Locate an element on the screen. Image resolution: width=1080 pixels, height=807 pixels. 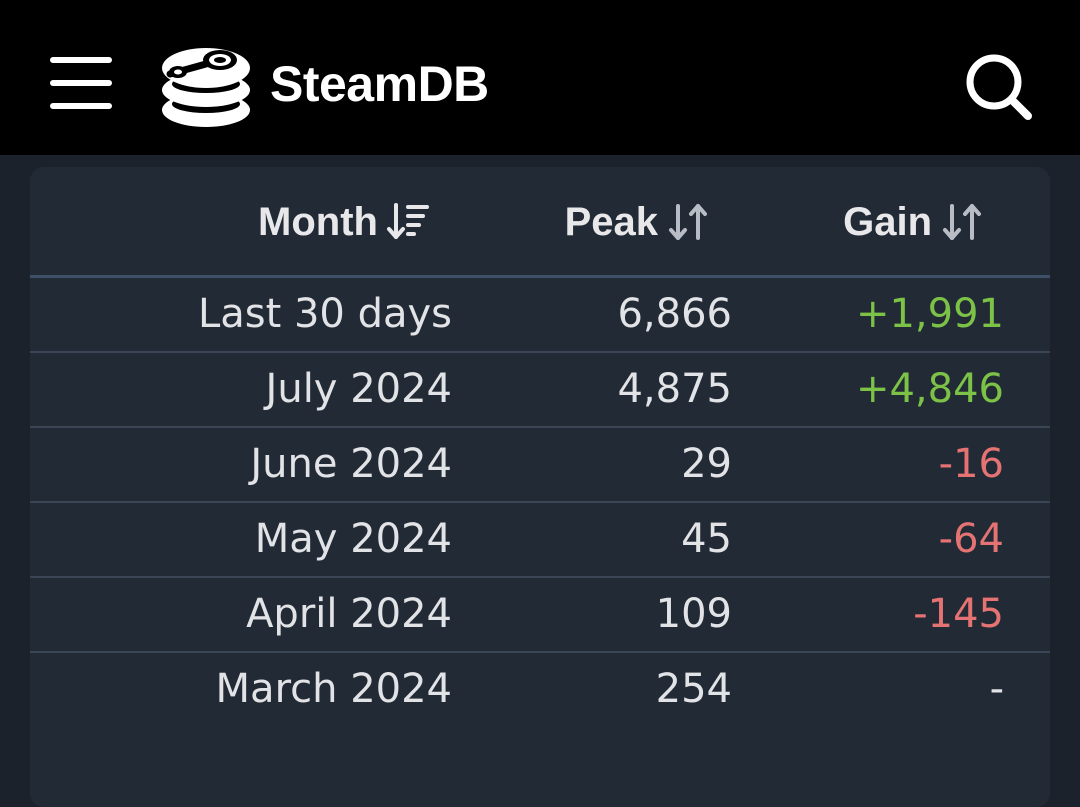
month-cell: June 2024 is located at coordinates (351, 464).